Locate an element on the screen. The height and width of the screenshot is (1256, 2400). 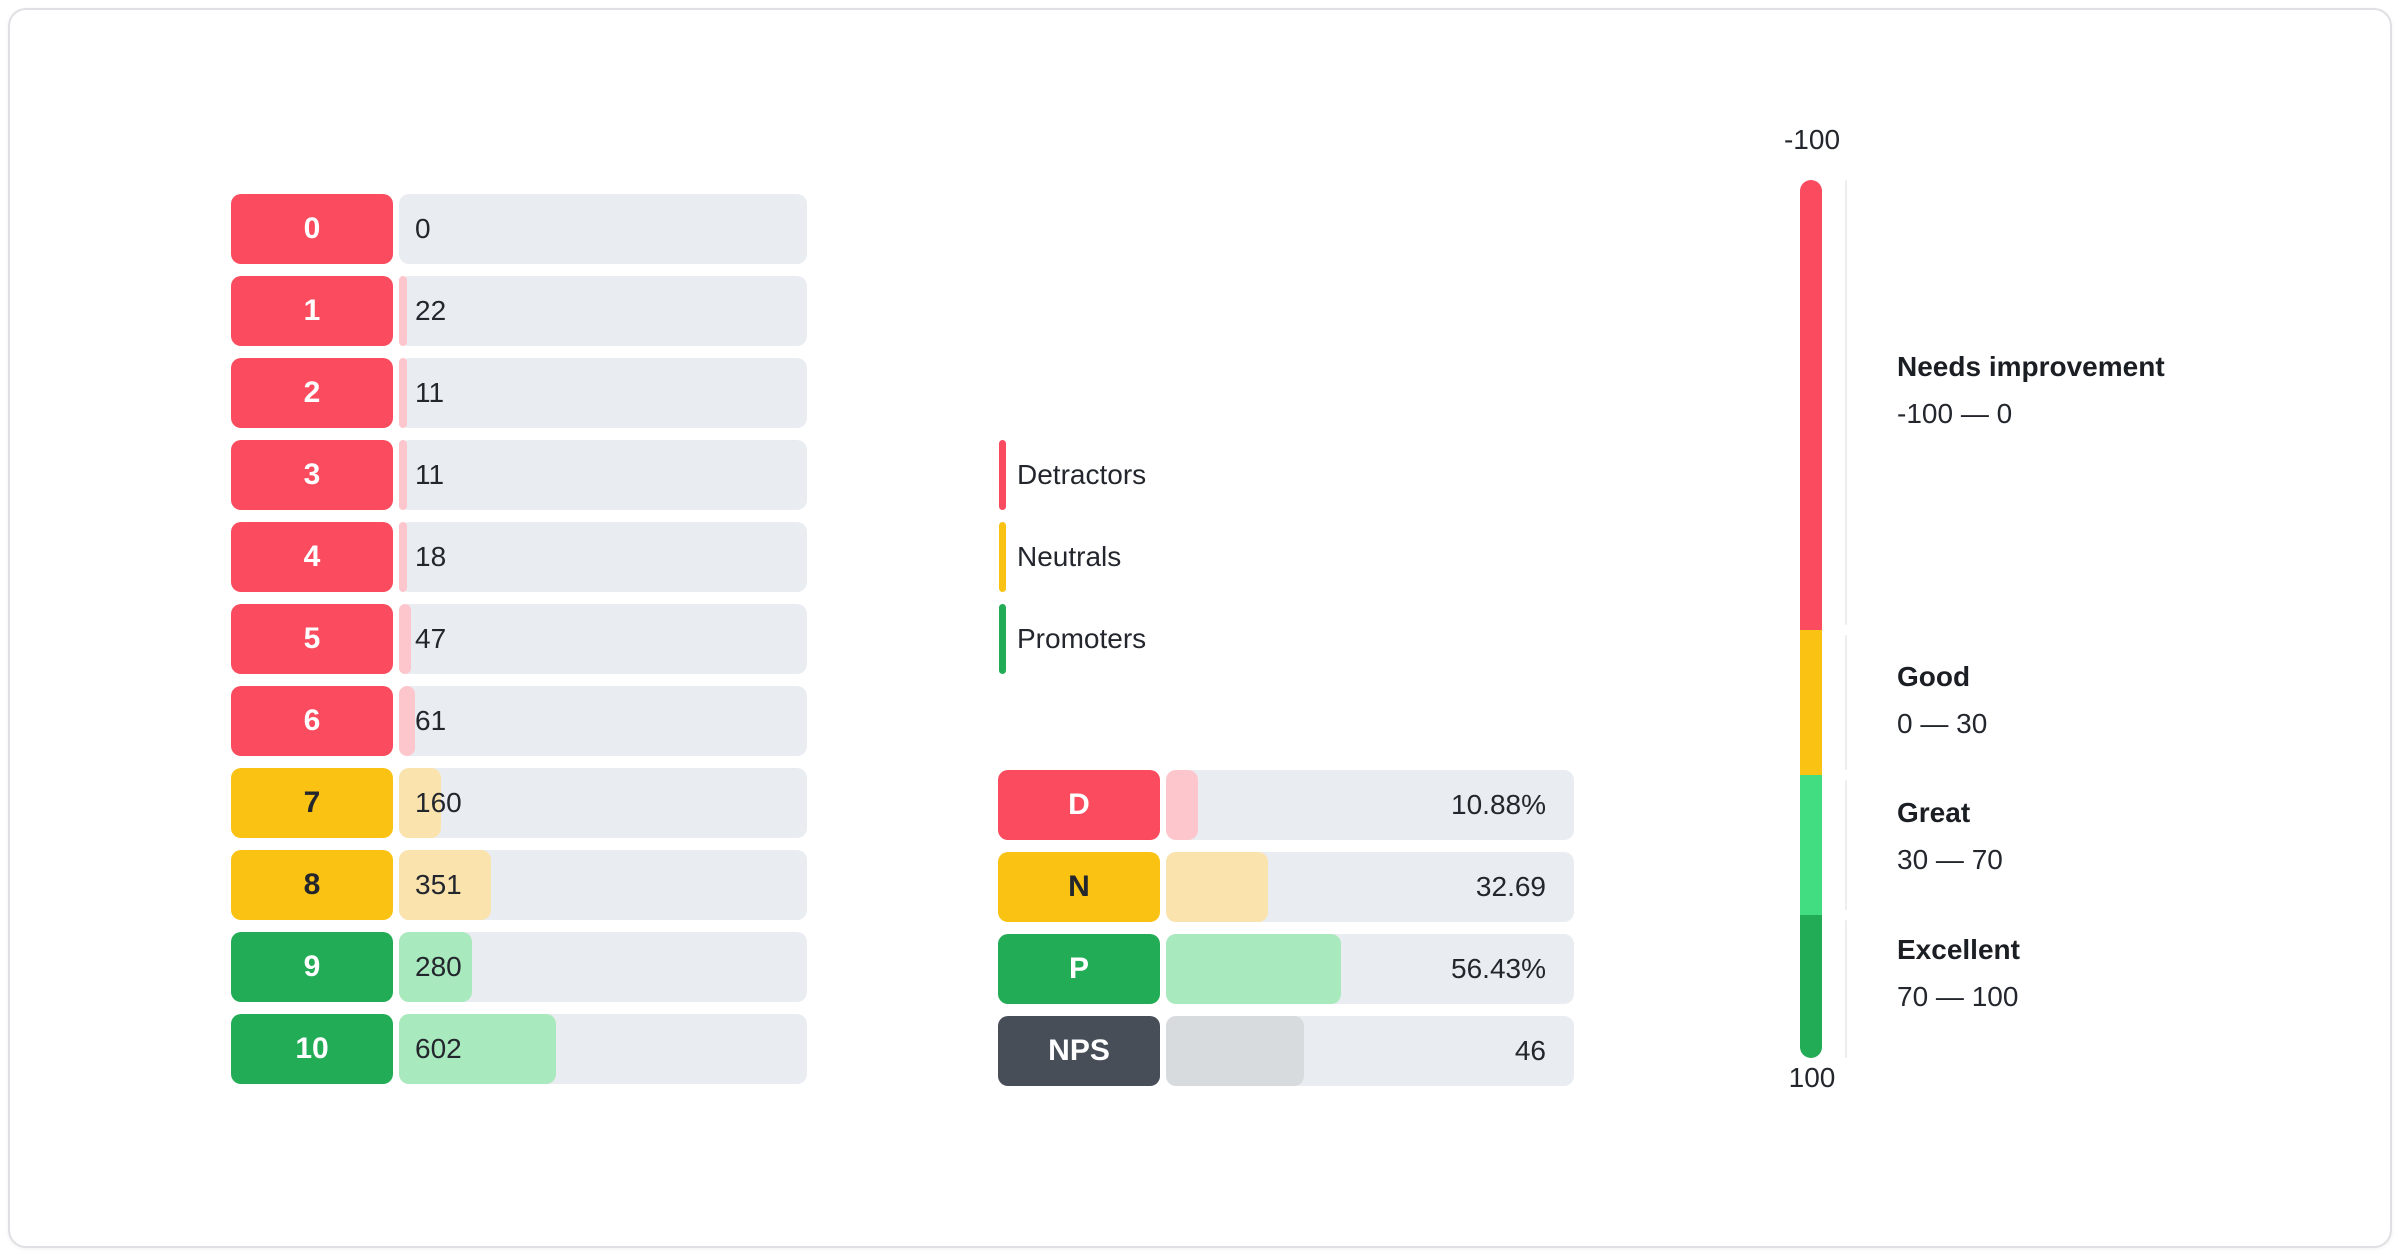
legend-item-neutral: Neutrals is located at coordinates (1060, 557).